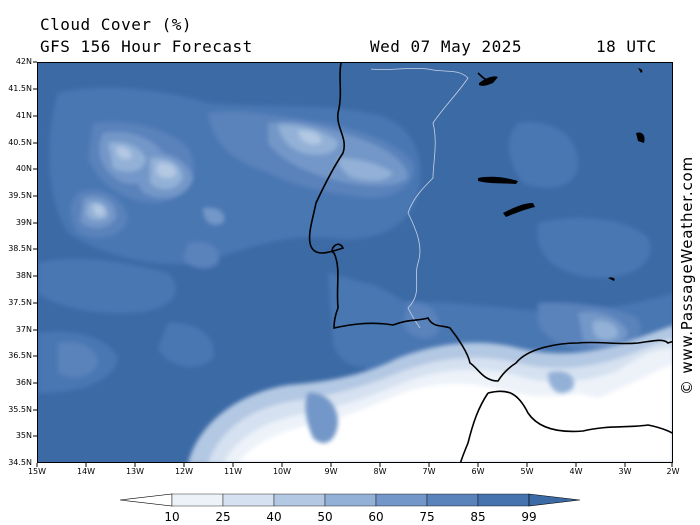  Describe the element at coordinates (23, 275) in the screenshot. I see `lat-label: 38N` at that location.